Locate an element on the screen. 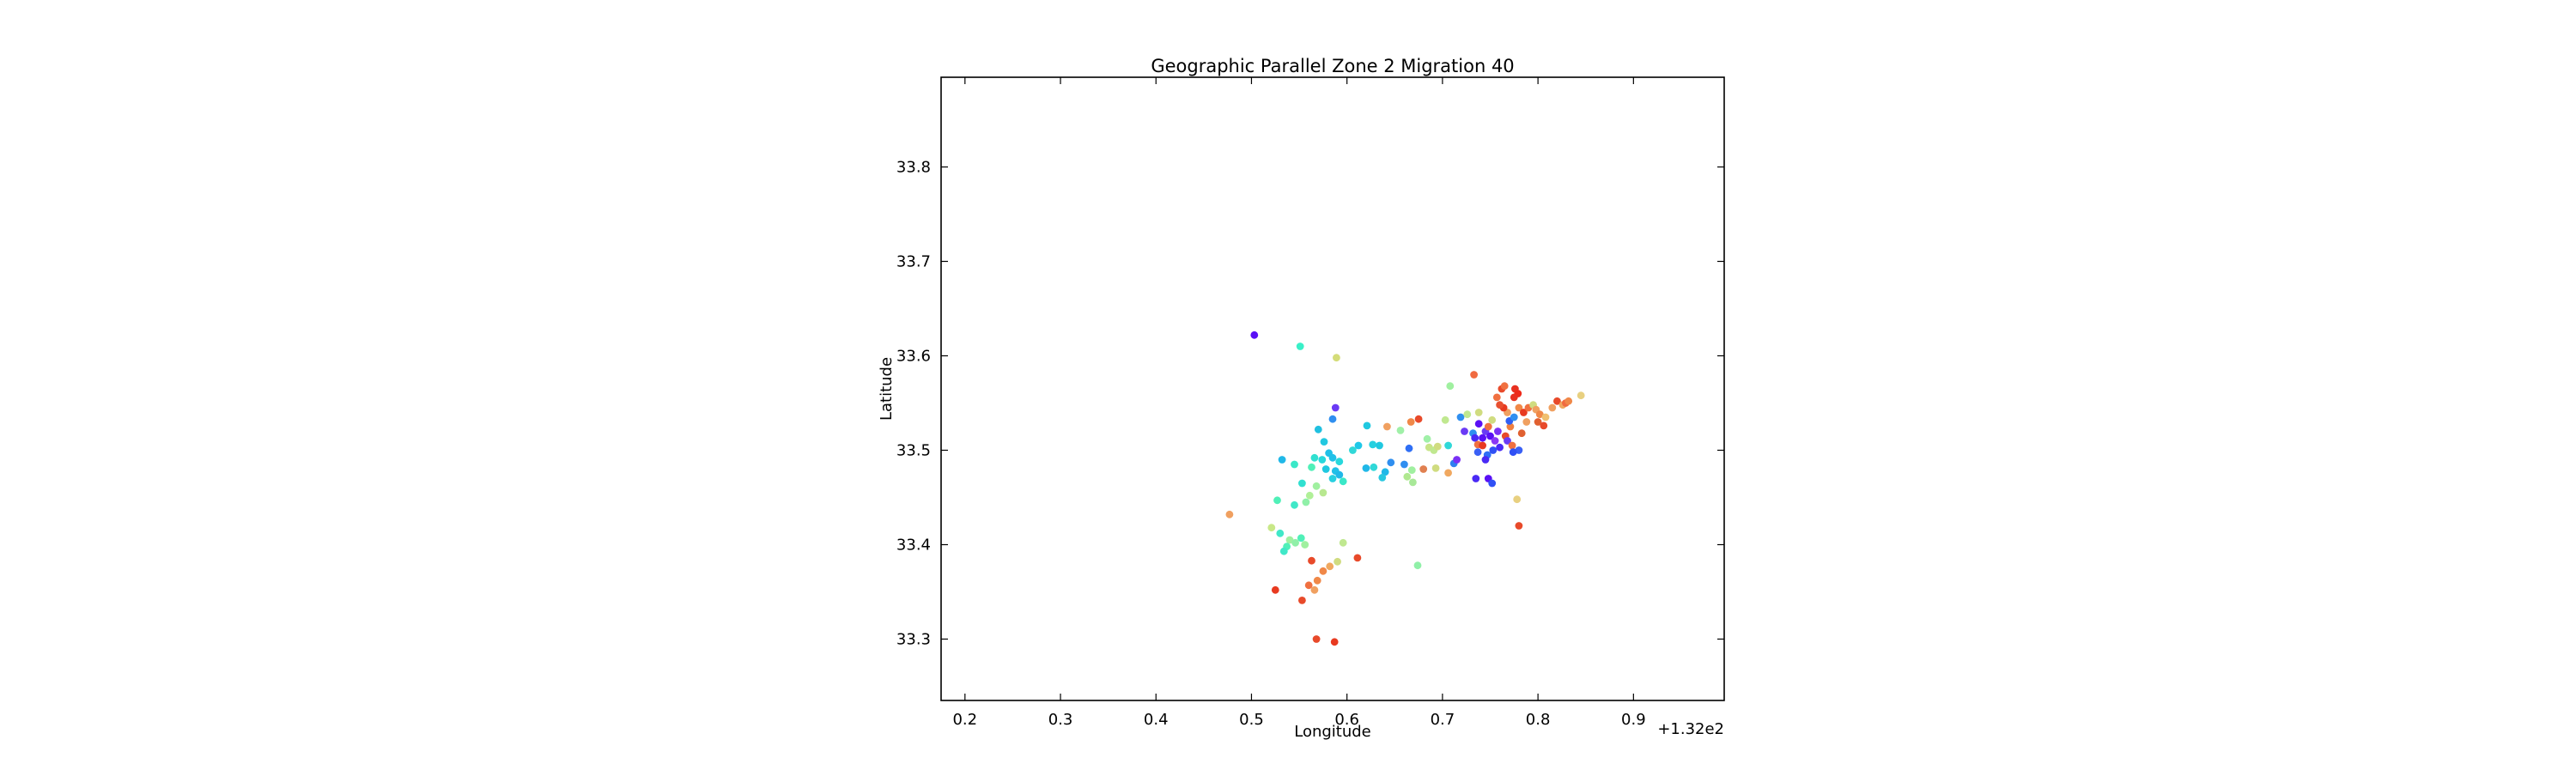  y-tick-label: 33.8 is located at coordinates (914, 168).